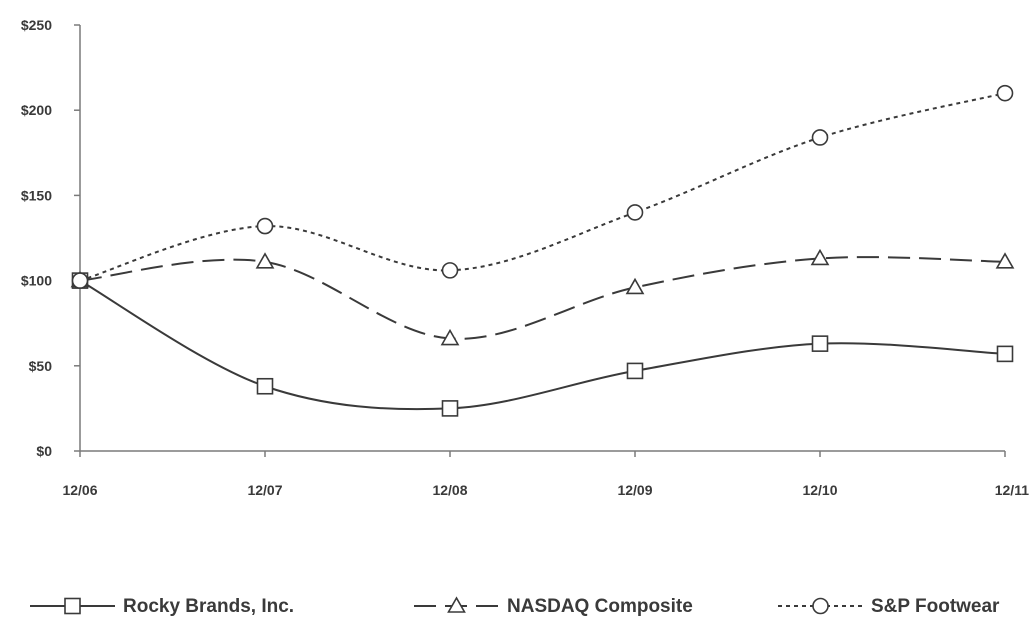  Describe the element at coordinates (634, 490) in the screenshot. I see `x-tick-label: 12/09` at that location.